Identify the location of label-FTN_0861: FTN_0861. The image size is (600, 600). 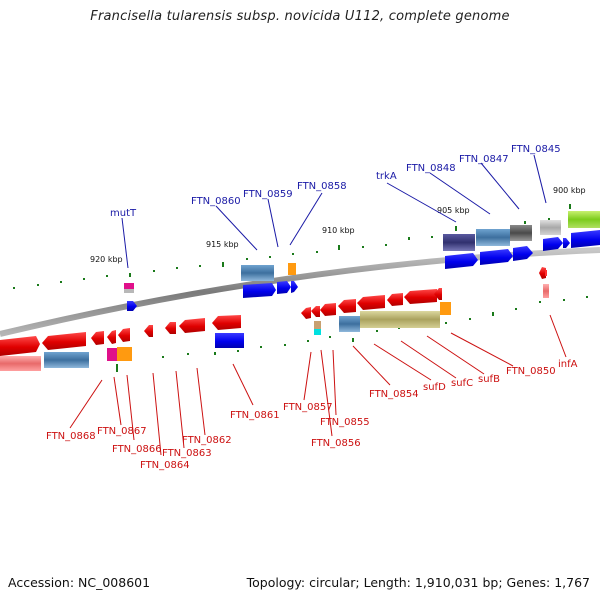
(255, 415).